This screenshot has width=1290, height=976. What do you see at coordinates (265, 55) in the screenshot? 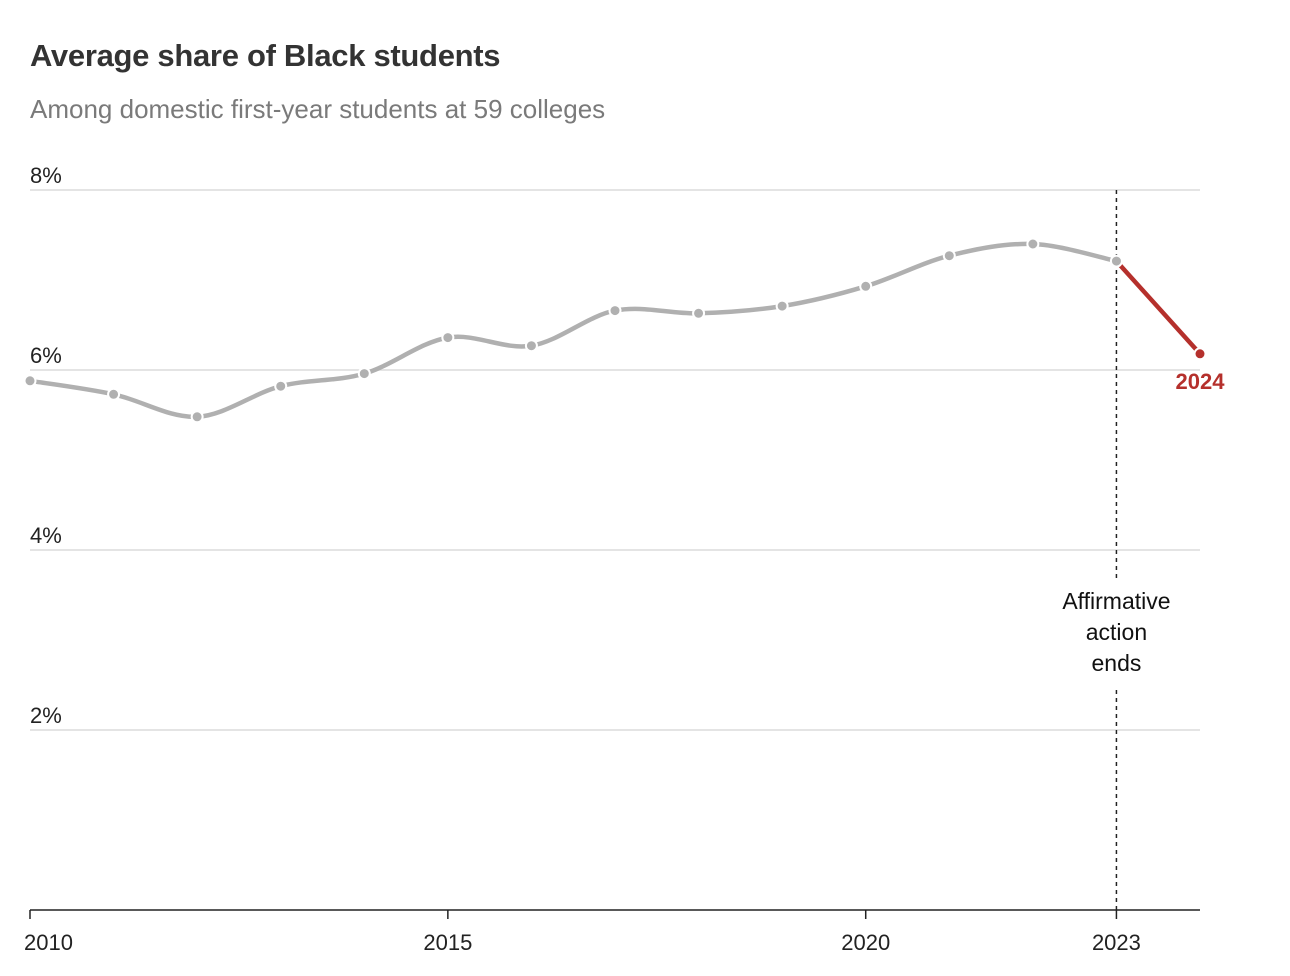
I see `chart-title: Average share of Black students` at bounding box center [265, 55].